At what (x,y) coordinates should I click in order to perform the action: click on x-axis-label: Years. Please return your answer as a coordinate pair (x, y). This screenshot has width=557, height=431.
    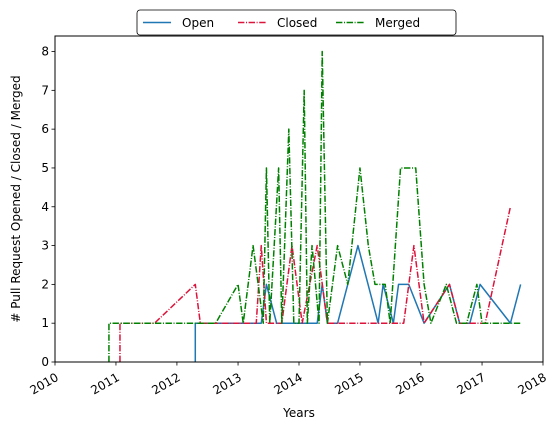
    Looking at the image, I should click on (298, 413).